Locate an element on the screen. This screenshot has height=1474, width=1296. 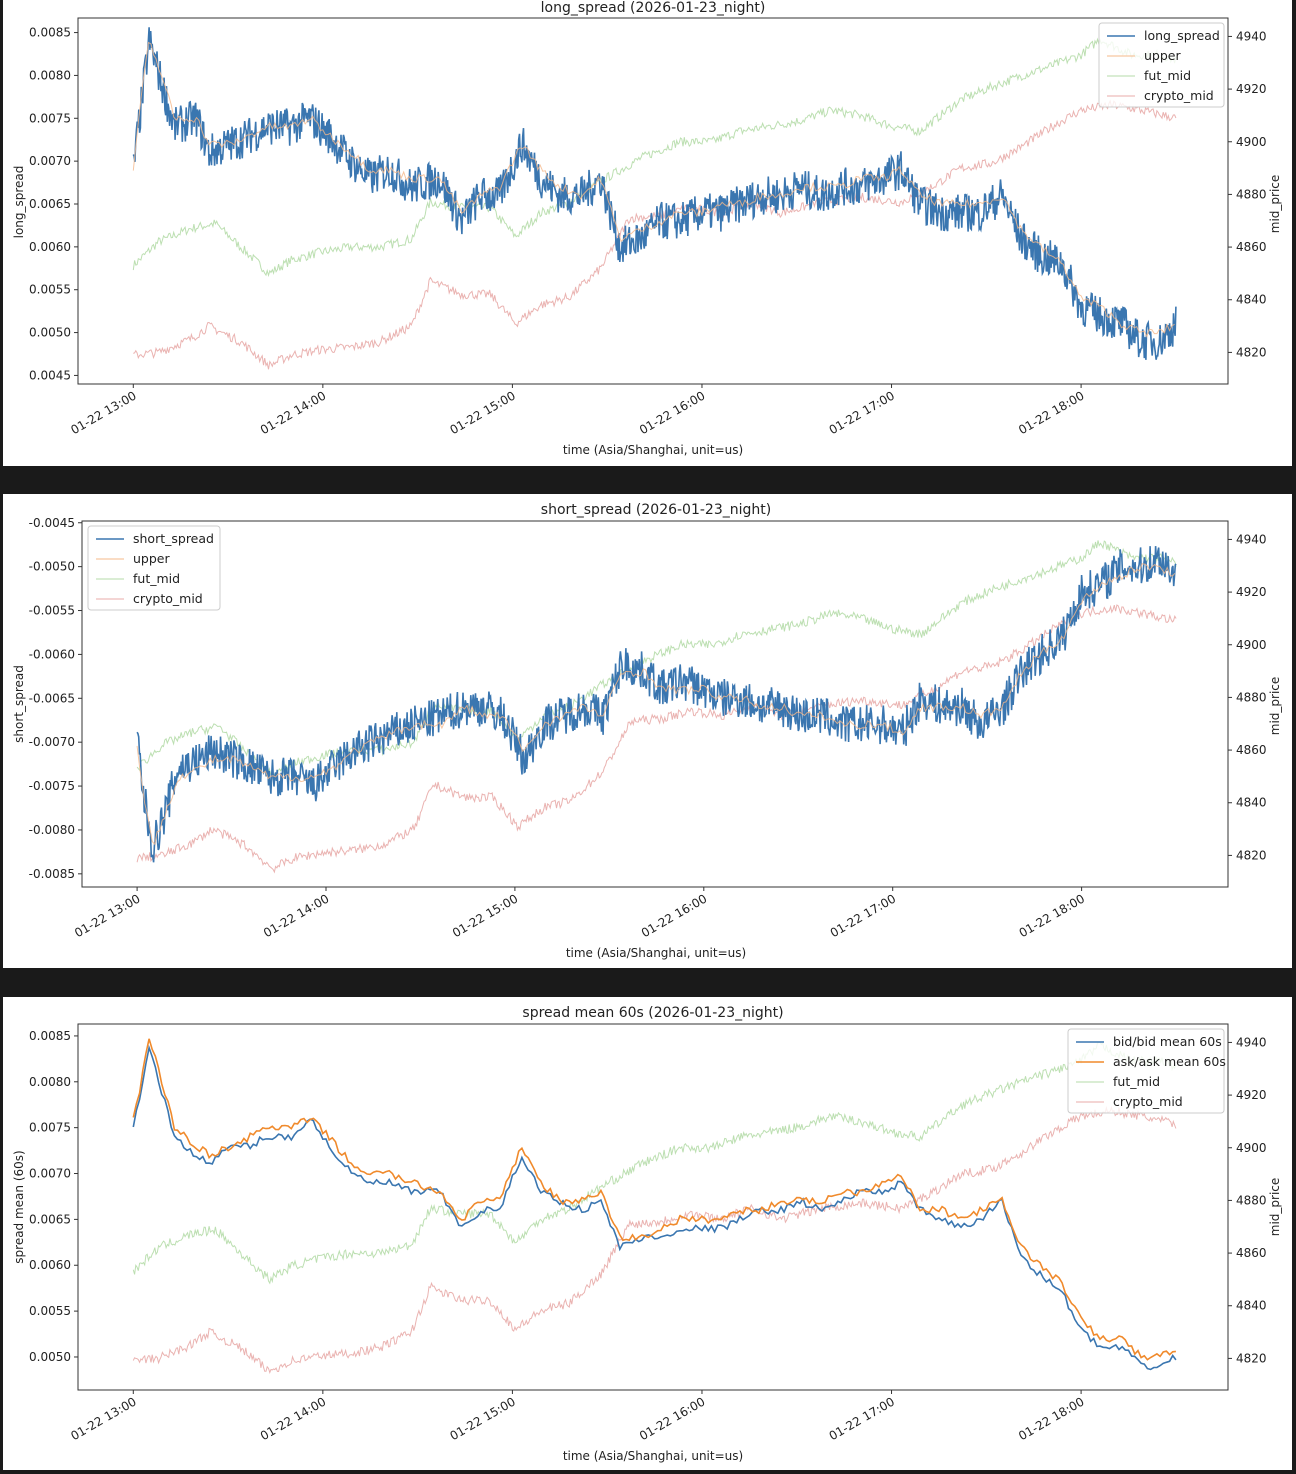
y-axis-label: spread mean (60s) is located at coordinates (19, 1206).